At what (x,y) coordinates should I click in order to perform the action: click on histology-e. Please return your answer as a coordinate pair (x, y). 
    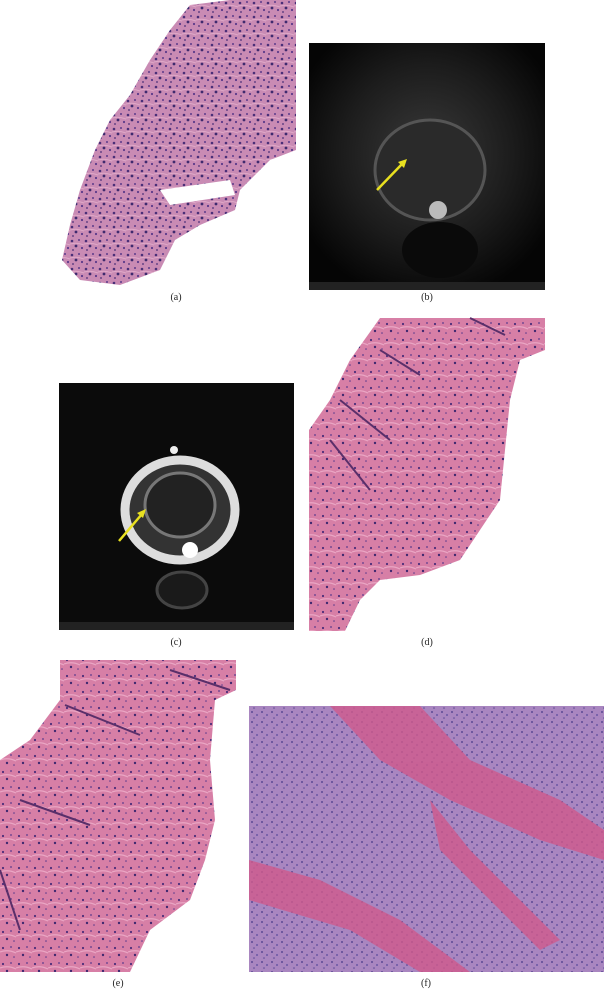
    Looking at the image, I should click on (118, 816).